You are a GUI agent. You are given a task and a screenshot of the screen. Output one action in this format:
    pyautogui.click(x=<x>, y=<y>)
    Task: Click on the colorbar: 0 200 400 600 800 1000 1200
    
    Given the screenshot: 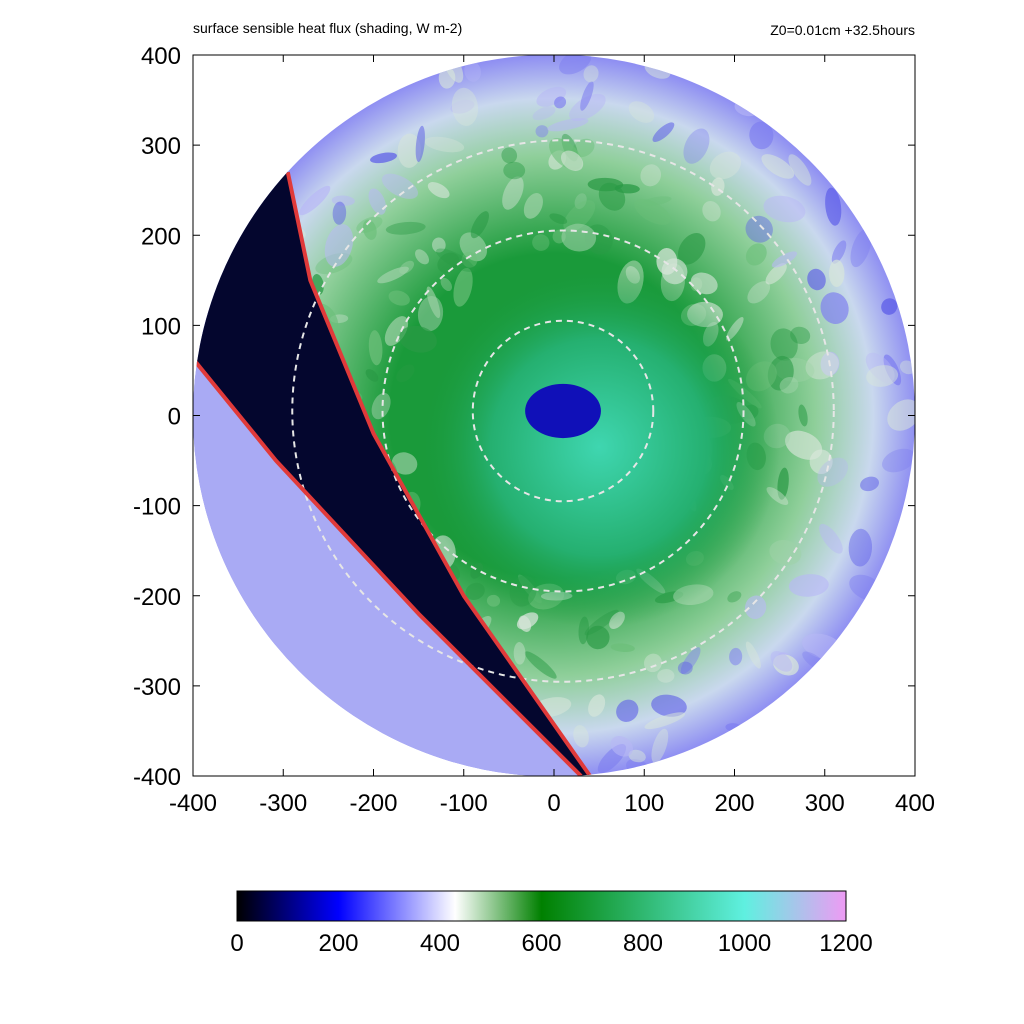 What is the action you would take?
    pyautogui.click(x=551, y=923)
    